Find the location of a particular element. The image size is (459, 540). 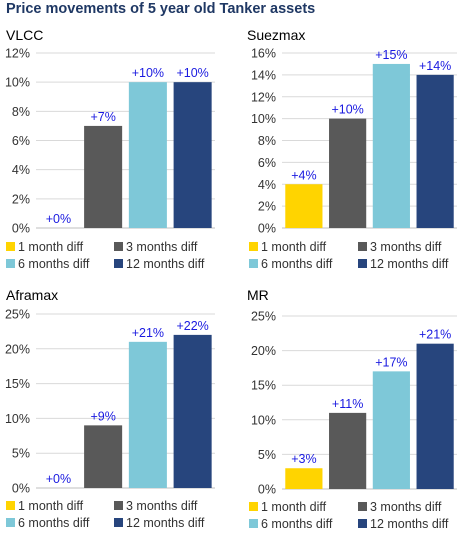

data-label: +4% is located at coordinates (303, 175).